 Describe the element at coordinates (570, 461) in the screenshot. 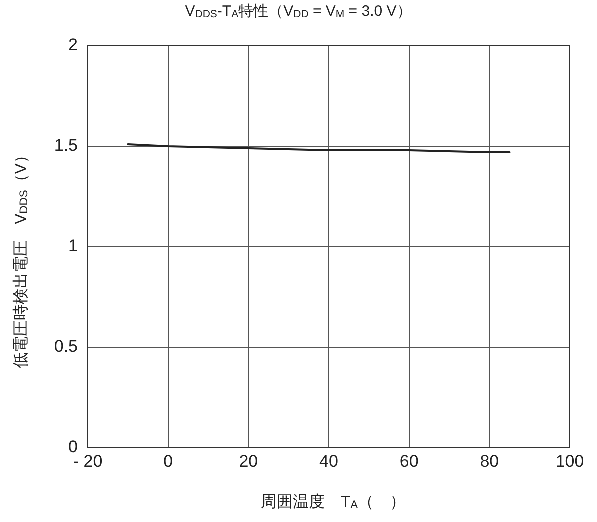

I see `x-tick-label: 100` at that location.